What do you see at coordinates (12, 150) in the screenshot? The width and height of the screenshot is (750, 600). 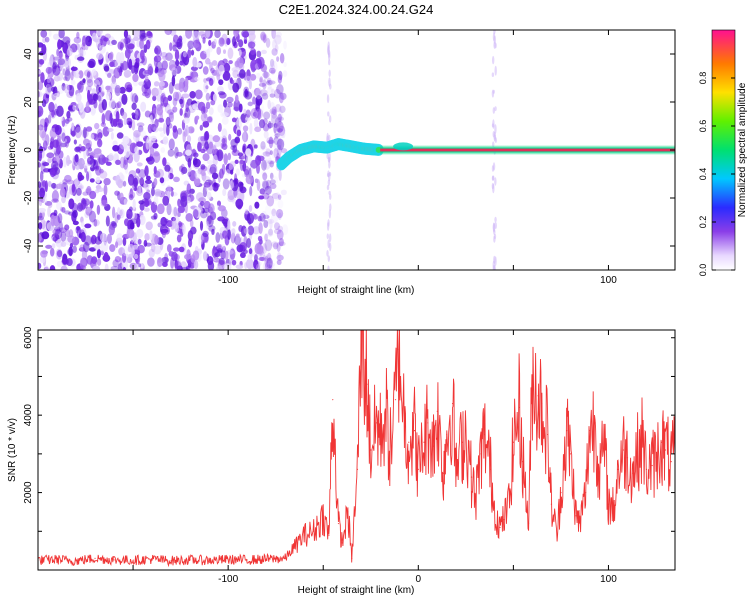 I see `spectrogram-y-axis-label: Frequency (Hz)` at bounding box center [12, 150].